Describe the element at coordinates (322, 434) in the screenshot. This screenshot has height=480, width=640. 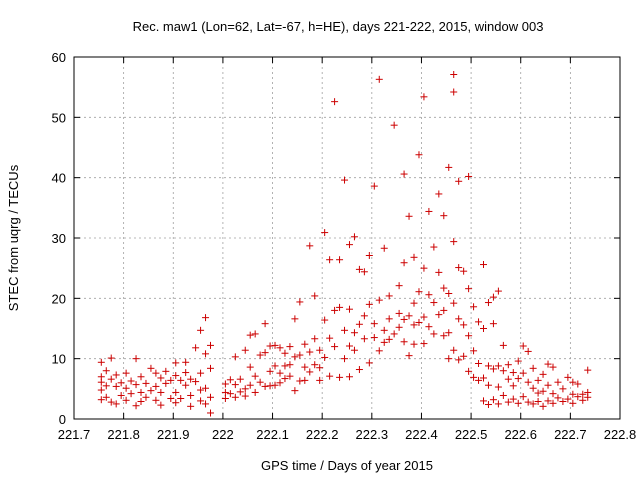
I see `x-tick-label: 222.2` at that location.